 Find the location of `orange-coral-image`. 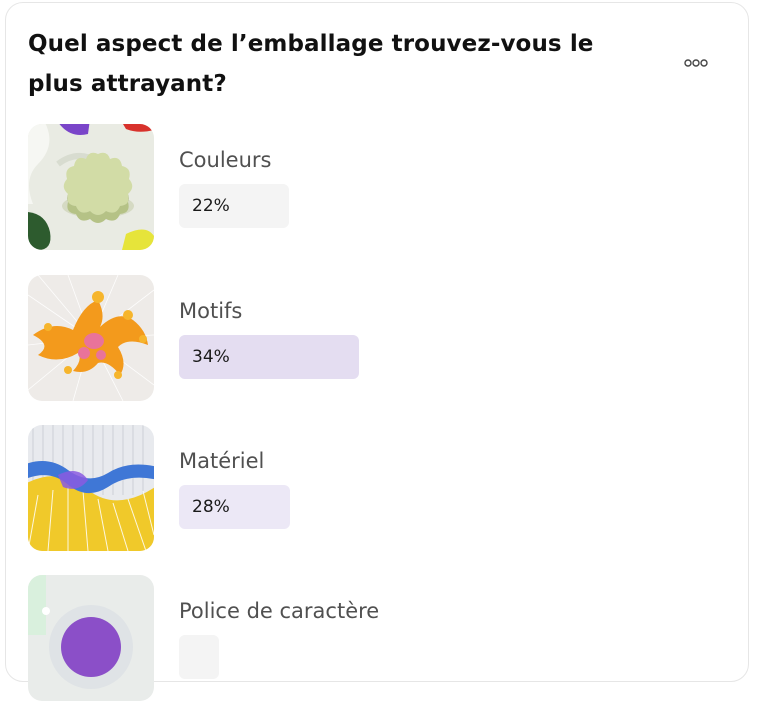

orange-coral-image is located at coordinates (91, 338).